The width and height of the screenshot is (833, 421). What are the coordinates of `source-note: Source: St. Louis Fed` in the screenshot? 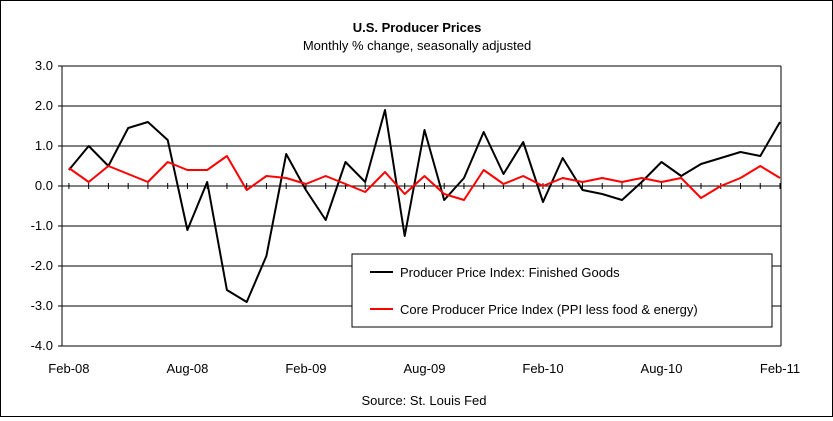 It's located at (423, 400).